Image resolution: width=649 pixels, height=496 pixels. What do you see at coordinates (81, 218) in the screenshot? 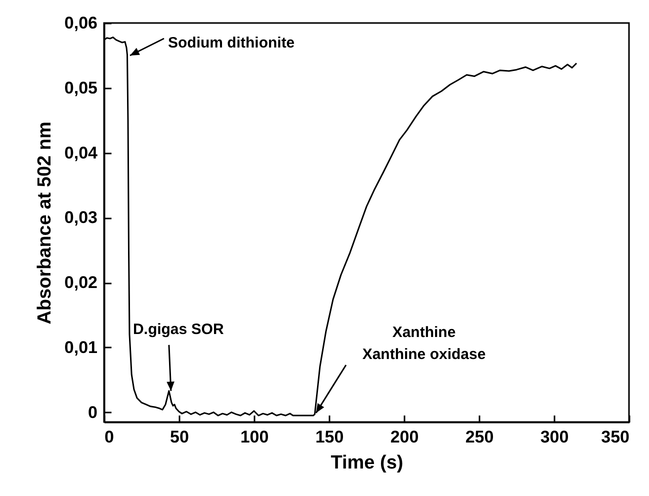
I see `y-tick-label: 0,03` at bounding box center [81, 218].